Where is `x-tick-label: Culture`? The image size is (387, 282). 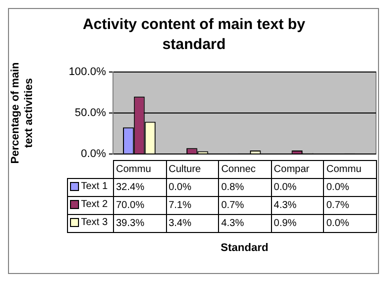 x-tick-label: Culture is located at coordinates (192, 169).